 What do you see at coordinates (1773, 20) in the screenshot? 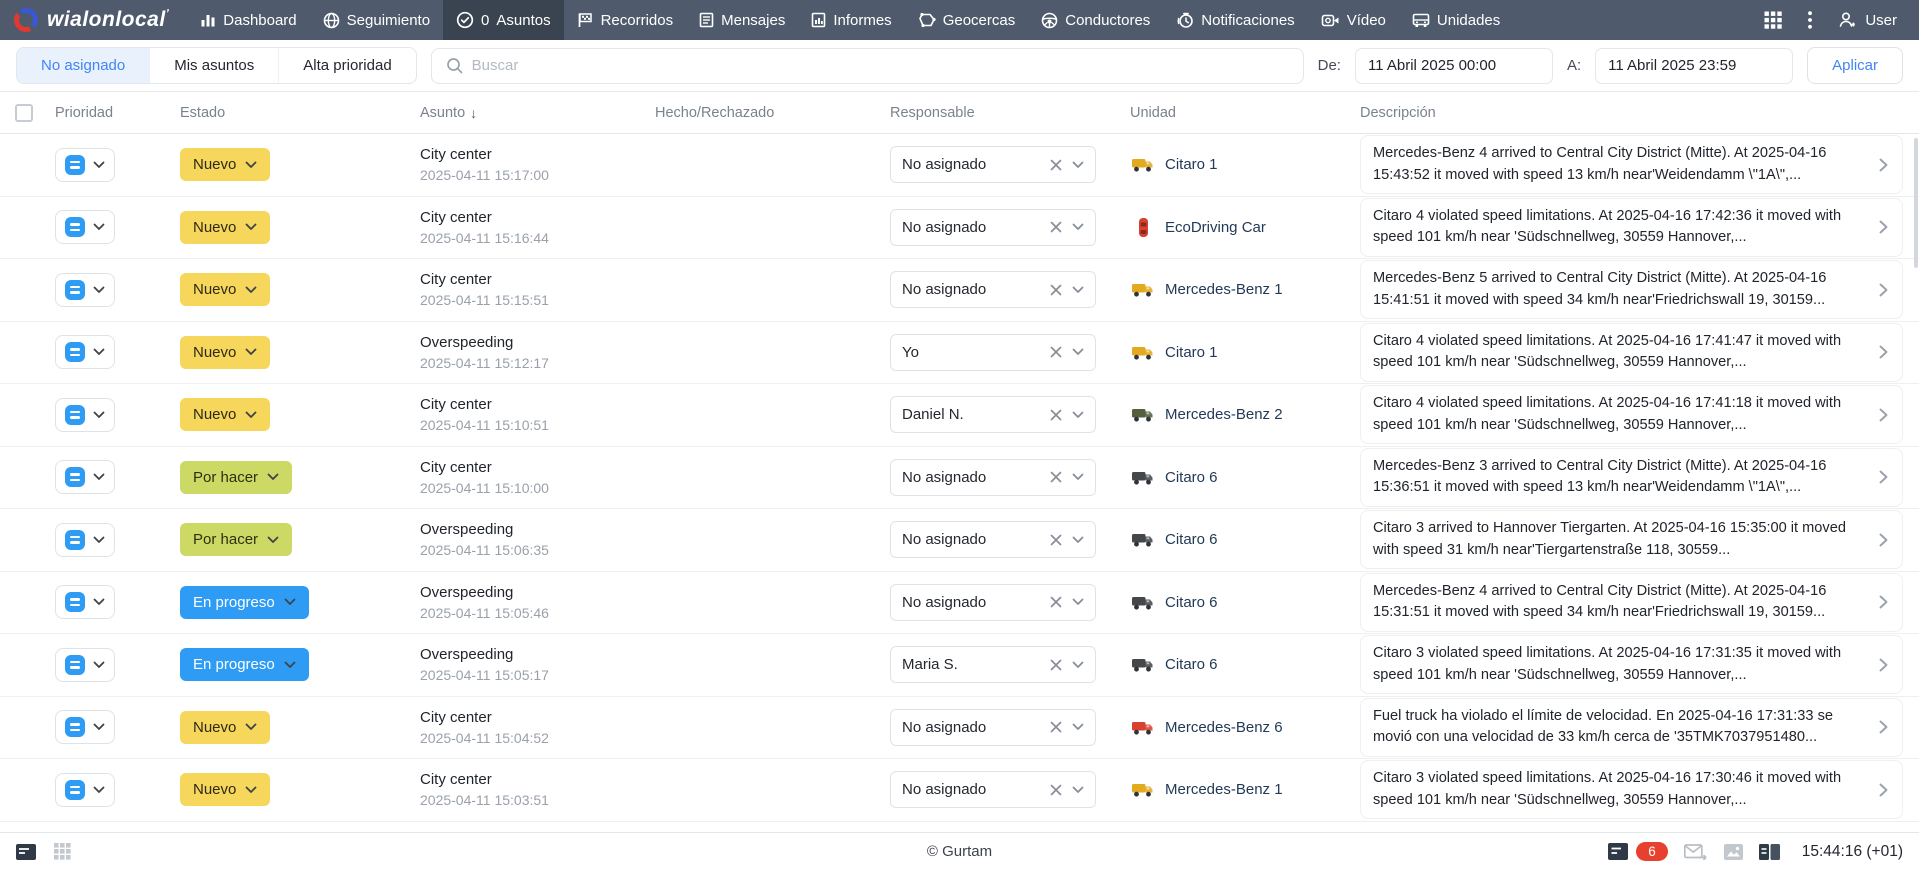
I see `apps-grid-icon` at bounding box center [1773, 20].